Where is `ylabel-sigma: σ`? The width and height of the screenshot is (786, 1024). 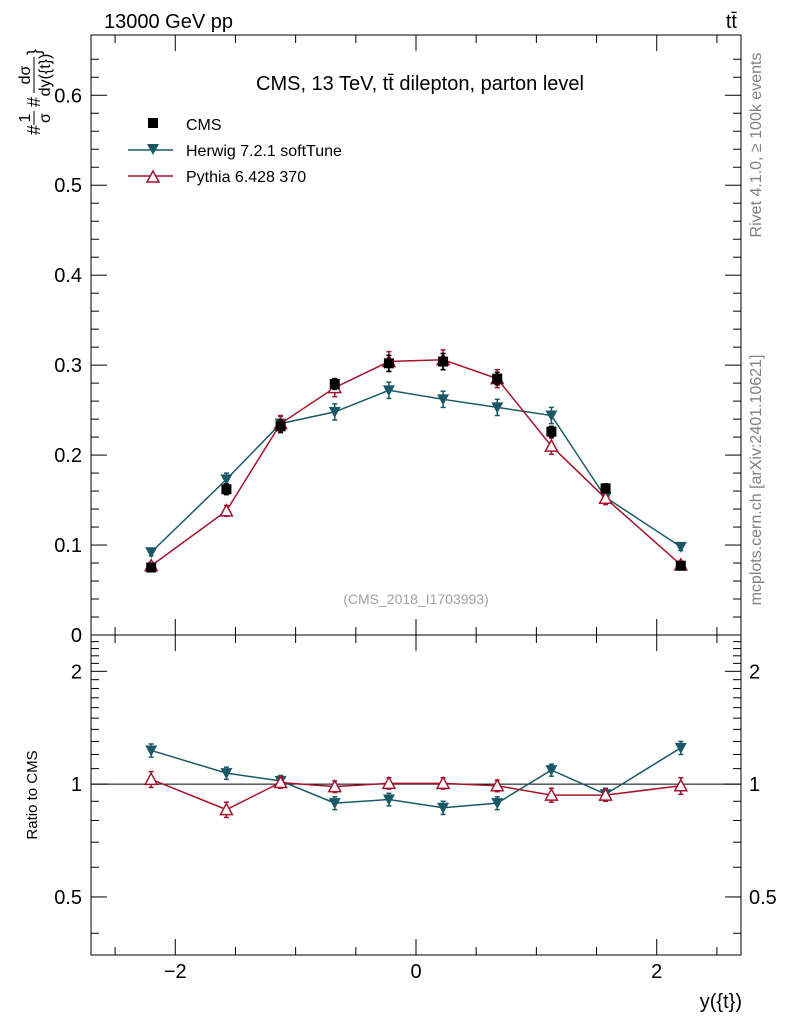 ylabel-sigma: σ is located at coordinates (45, 118).